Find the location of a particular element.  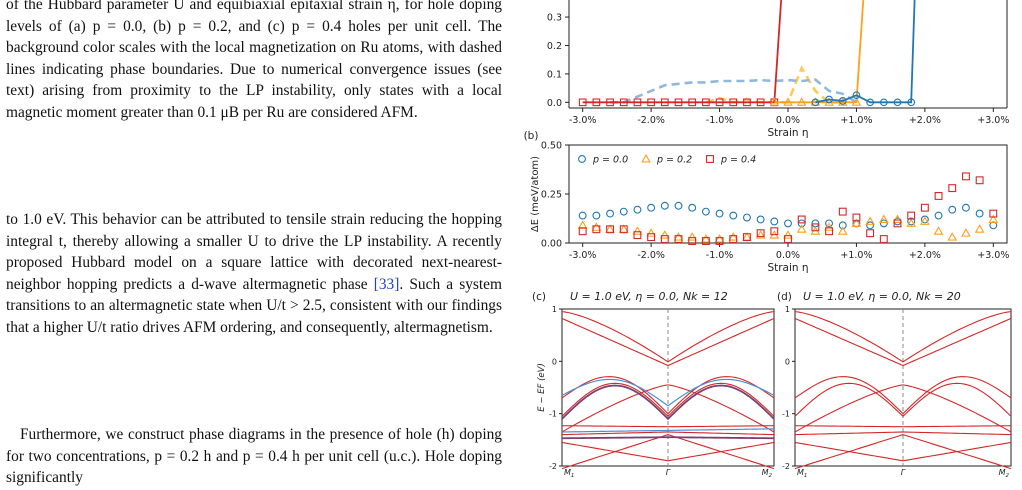

y-tick-label: 0.3 is located at coordinates (554, 18).